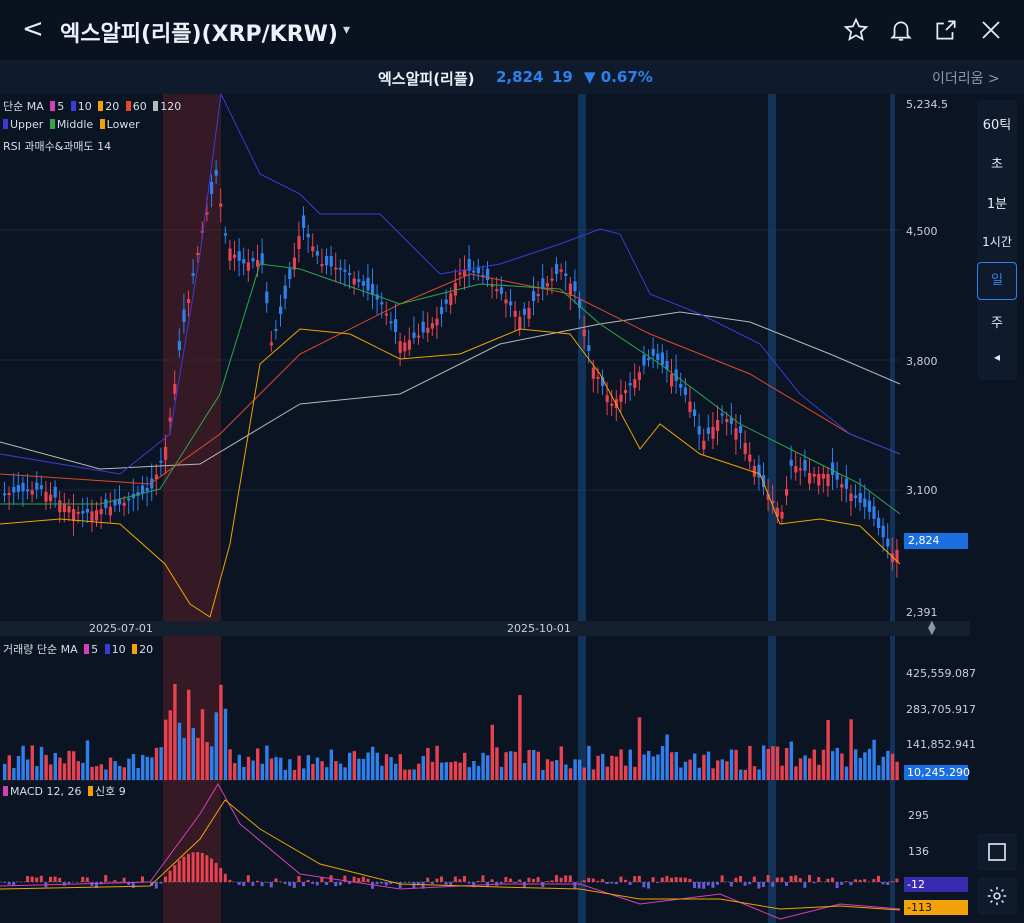 This screenshot has height=923, width=1024. I want to click on signal-line, so click(450, 855).